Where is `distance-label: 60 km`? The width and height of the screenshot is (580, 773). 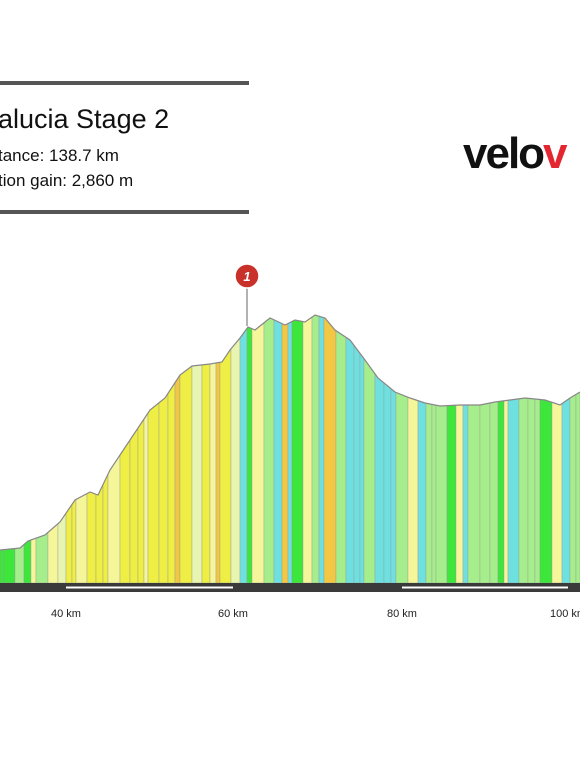 distance-label: 60 km is located at coordinates (233, 614).